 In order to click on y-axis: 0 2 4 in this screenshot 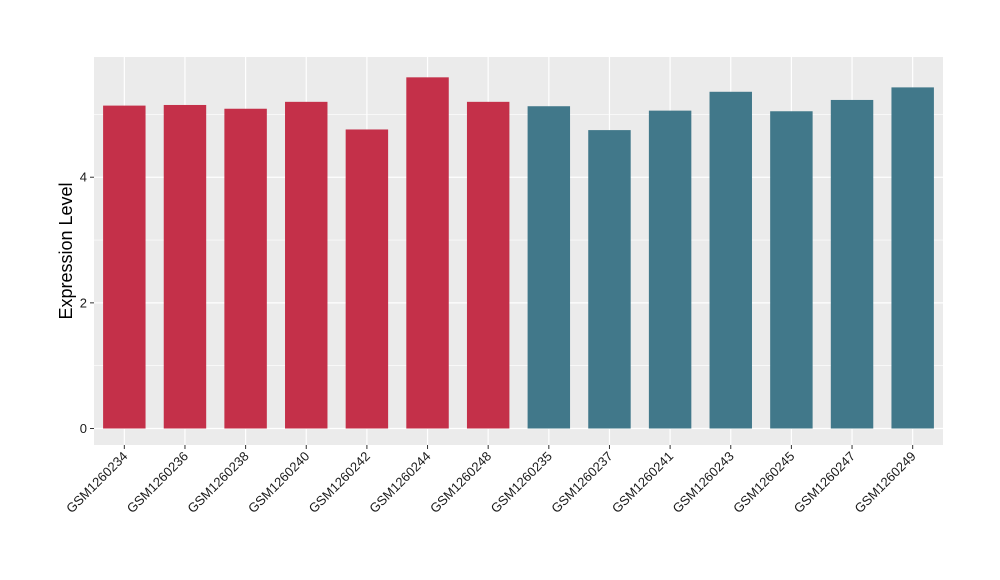, I will do `click(87, 303)`.